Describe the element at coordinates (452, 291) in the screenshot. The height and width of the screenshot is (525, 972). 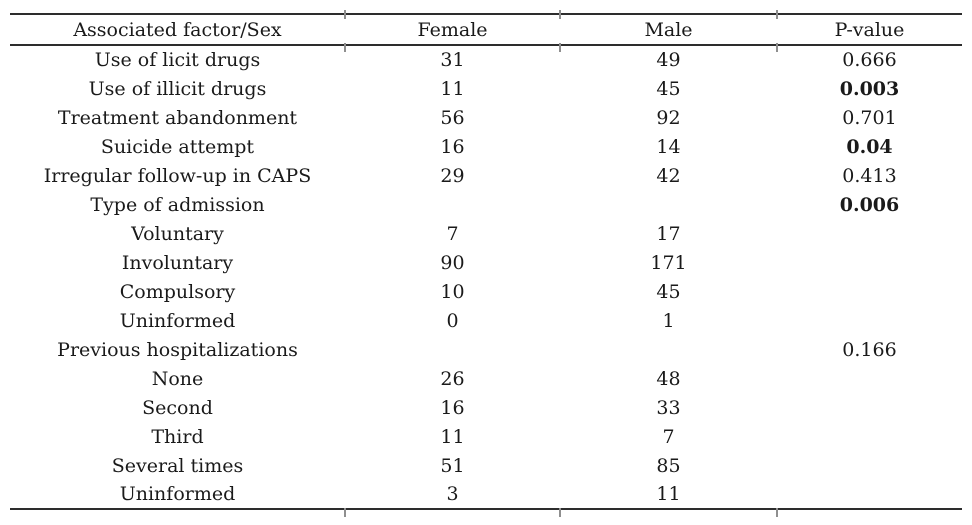
I see `female-cell: 10` at that location.